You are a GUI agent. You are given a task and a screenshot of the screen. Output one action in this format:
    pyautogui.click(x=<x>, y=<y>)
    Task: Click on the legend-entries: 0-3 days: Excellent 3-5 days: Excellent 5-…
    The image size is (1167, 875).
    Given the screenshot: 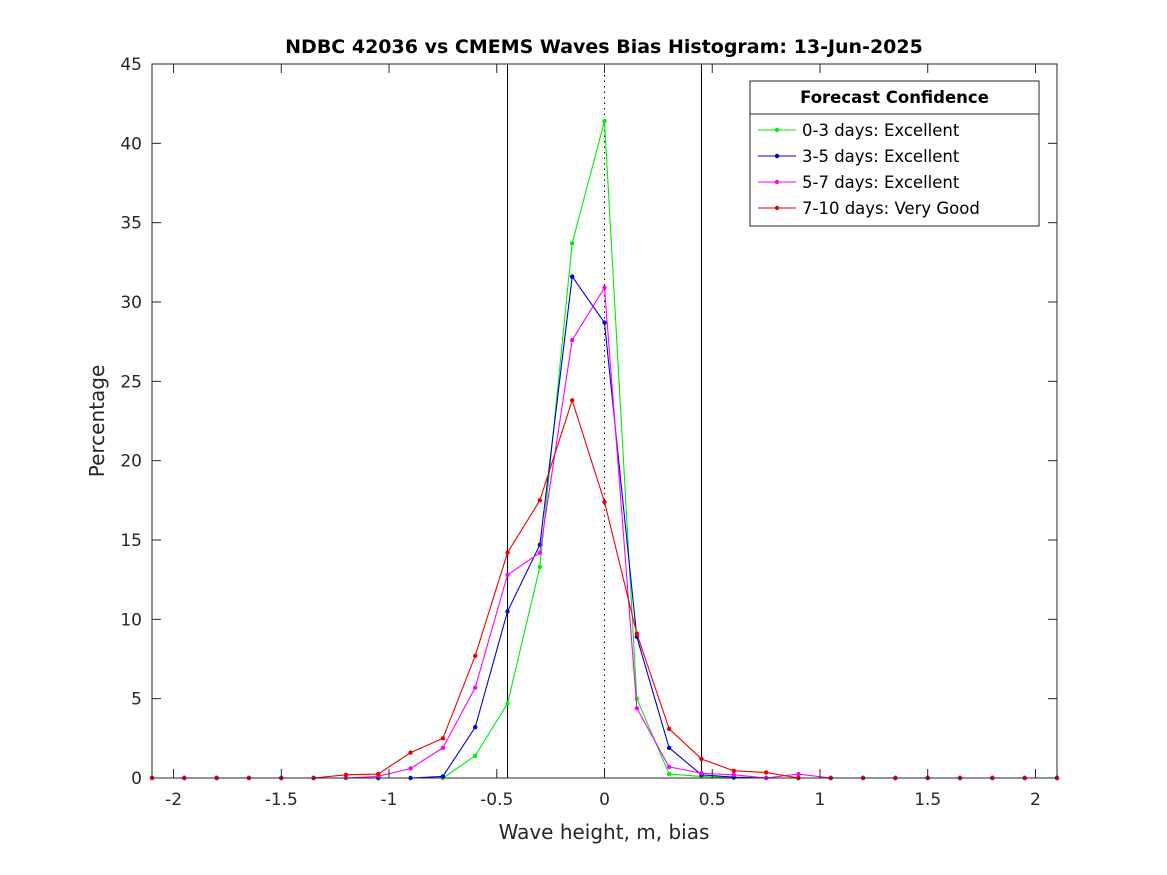 What is the action you would take?
    pyautogui.click(x=869, y=169)
    